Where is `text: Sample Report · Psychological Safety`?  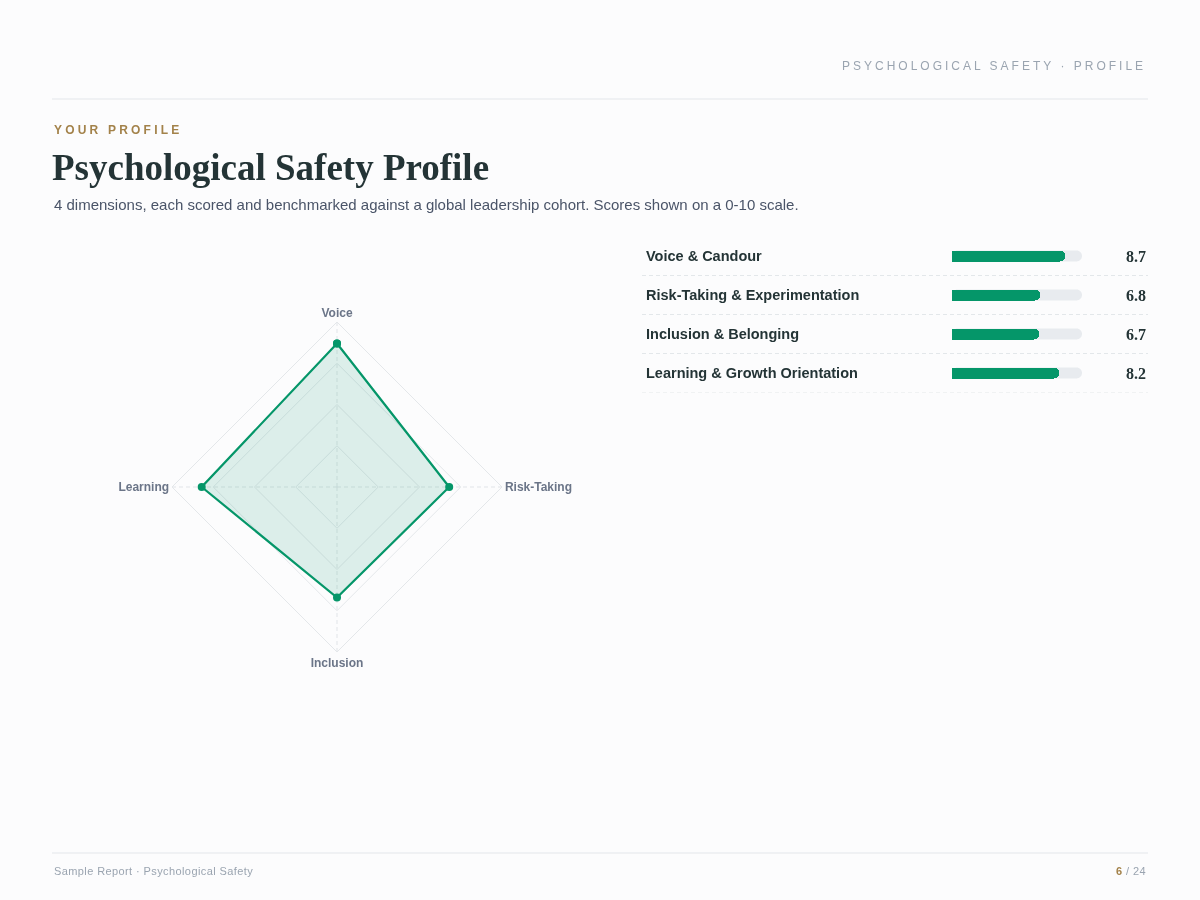
text: Sample Report · Psychological Safety is located at coordinates (154, 871).